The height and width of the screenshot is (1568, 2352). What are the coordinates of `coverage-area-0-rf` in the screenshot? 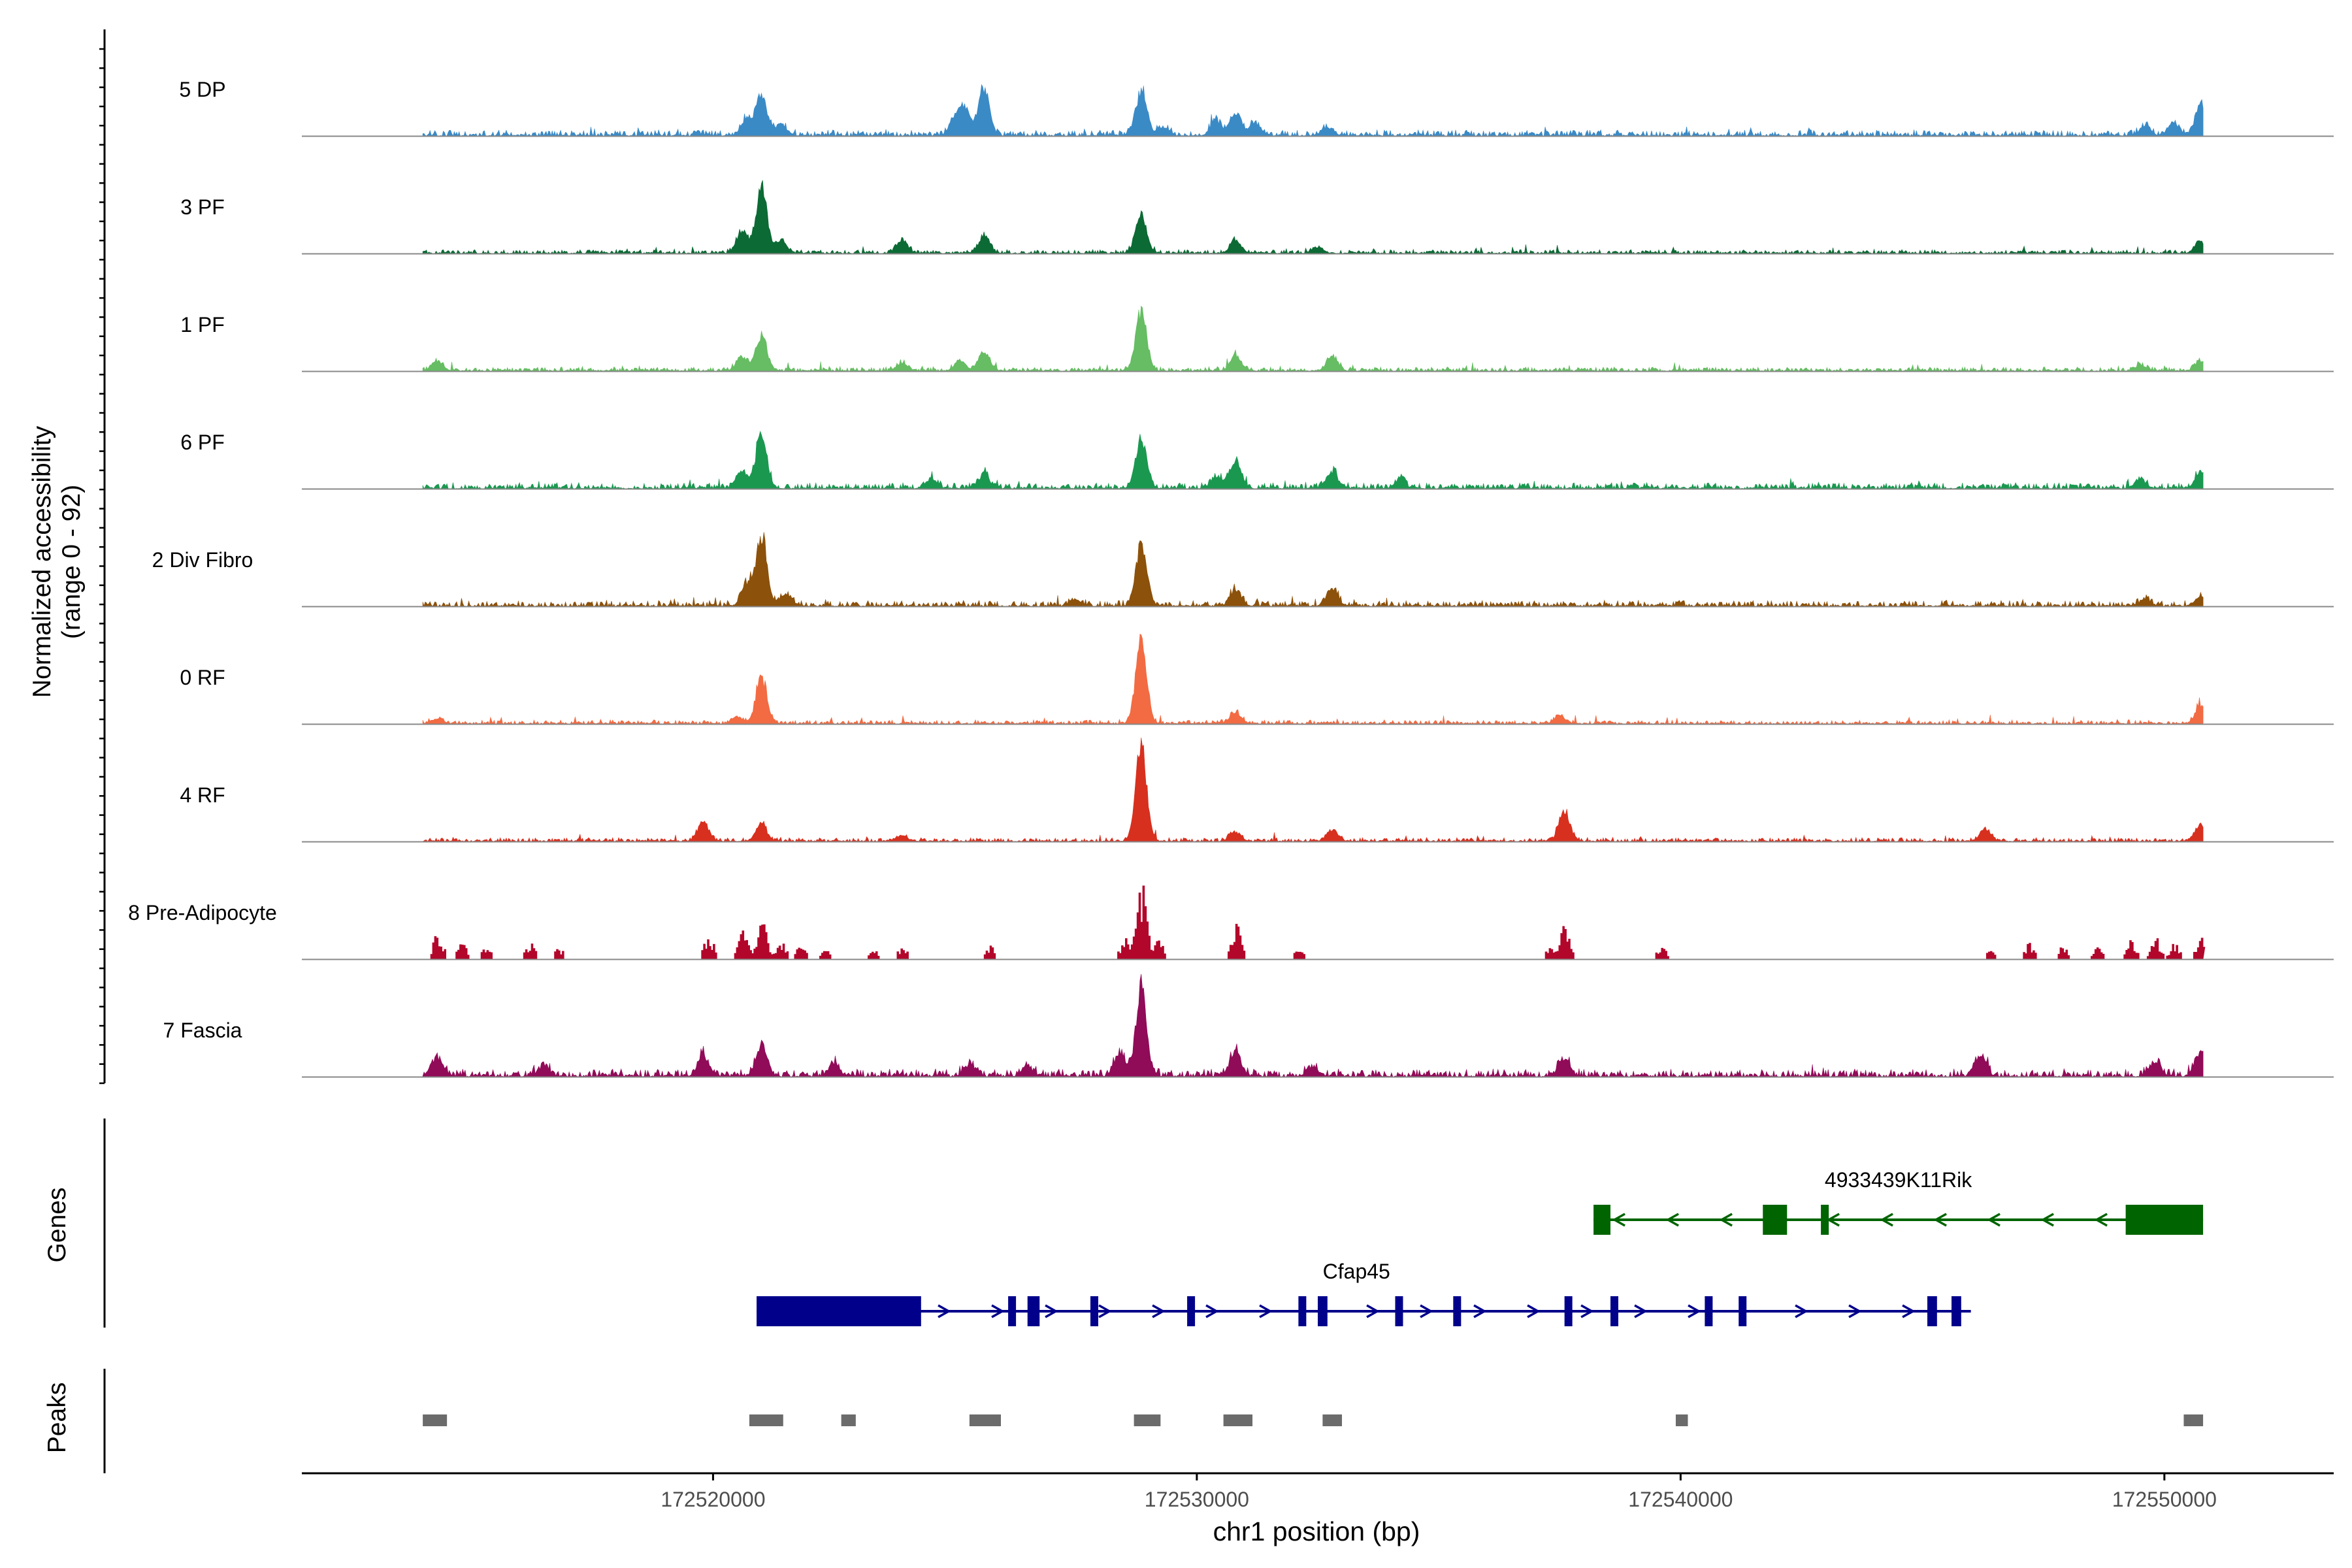 It's located at (1313, 679).